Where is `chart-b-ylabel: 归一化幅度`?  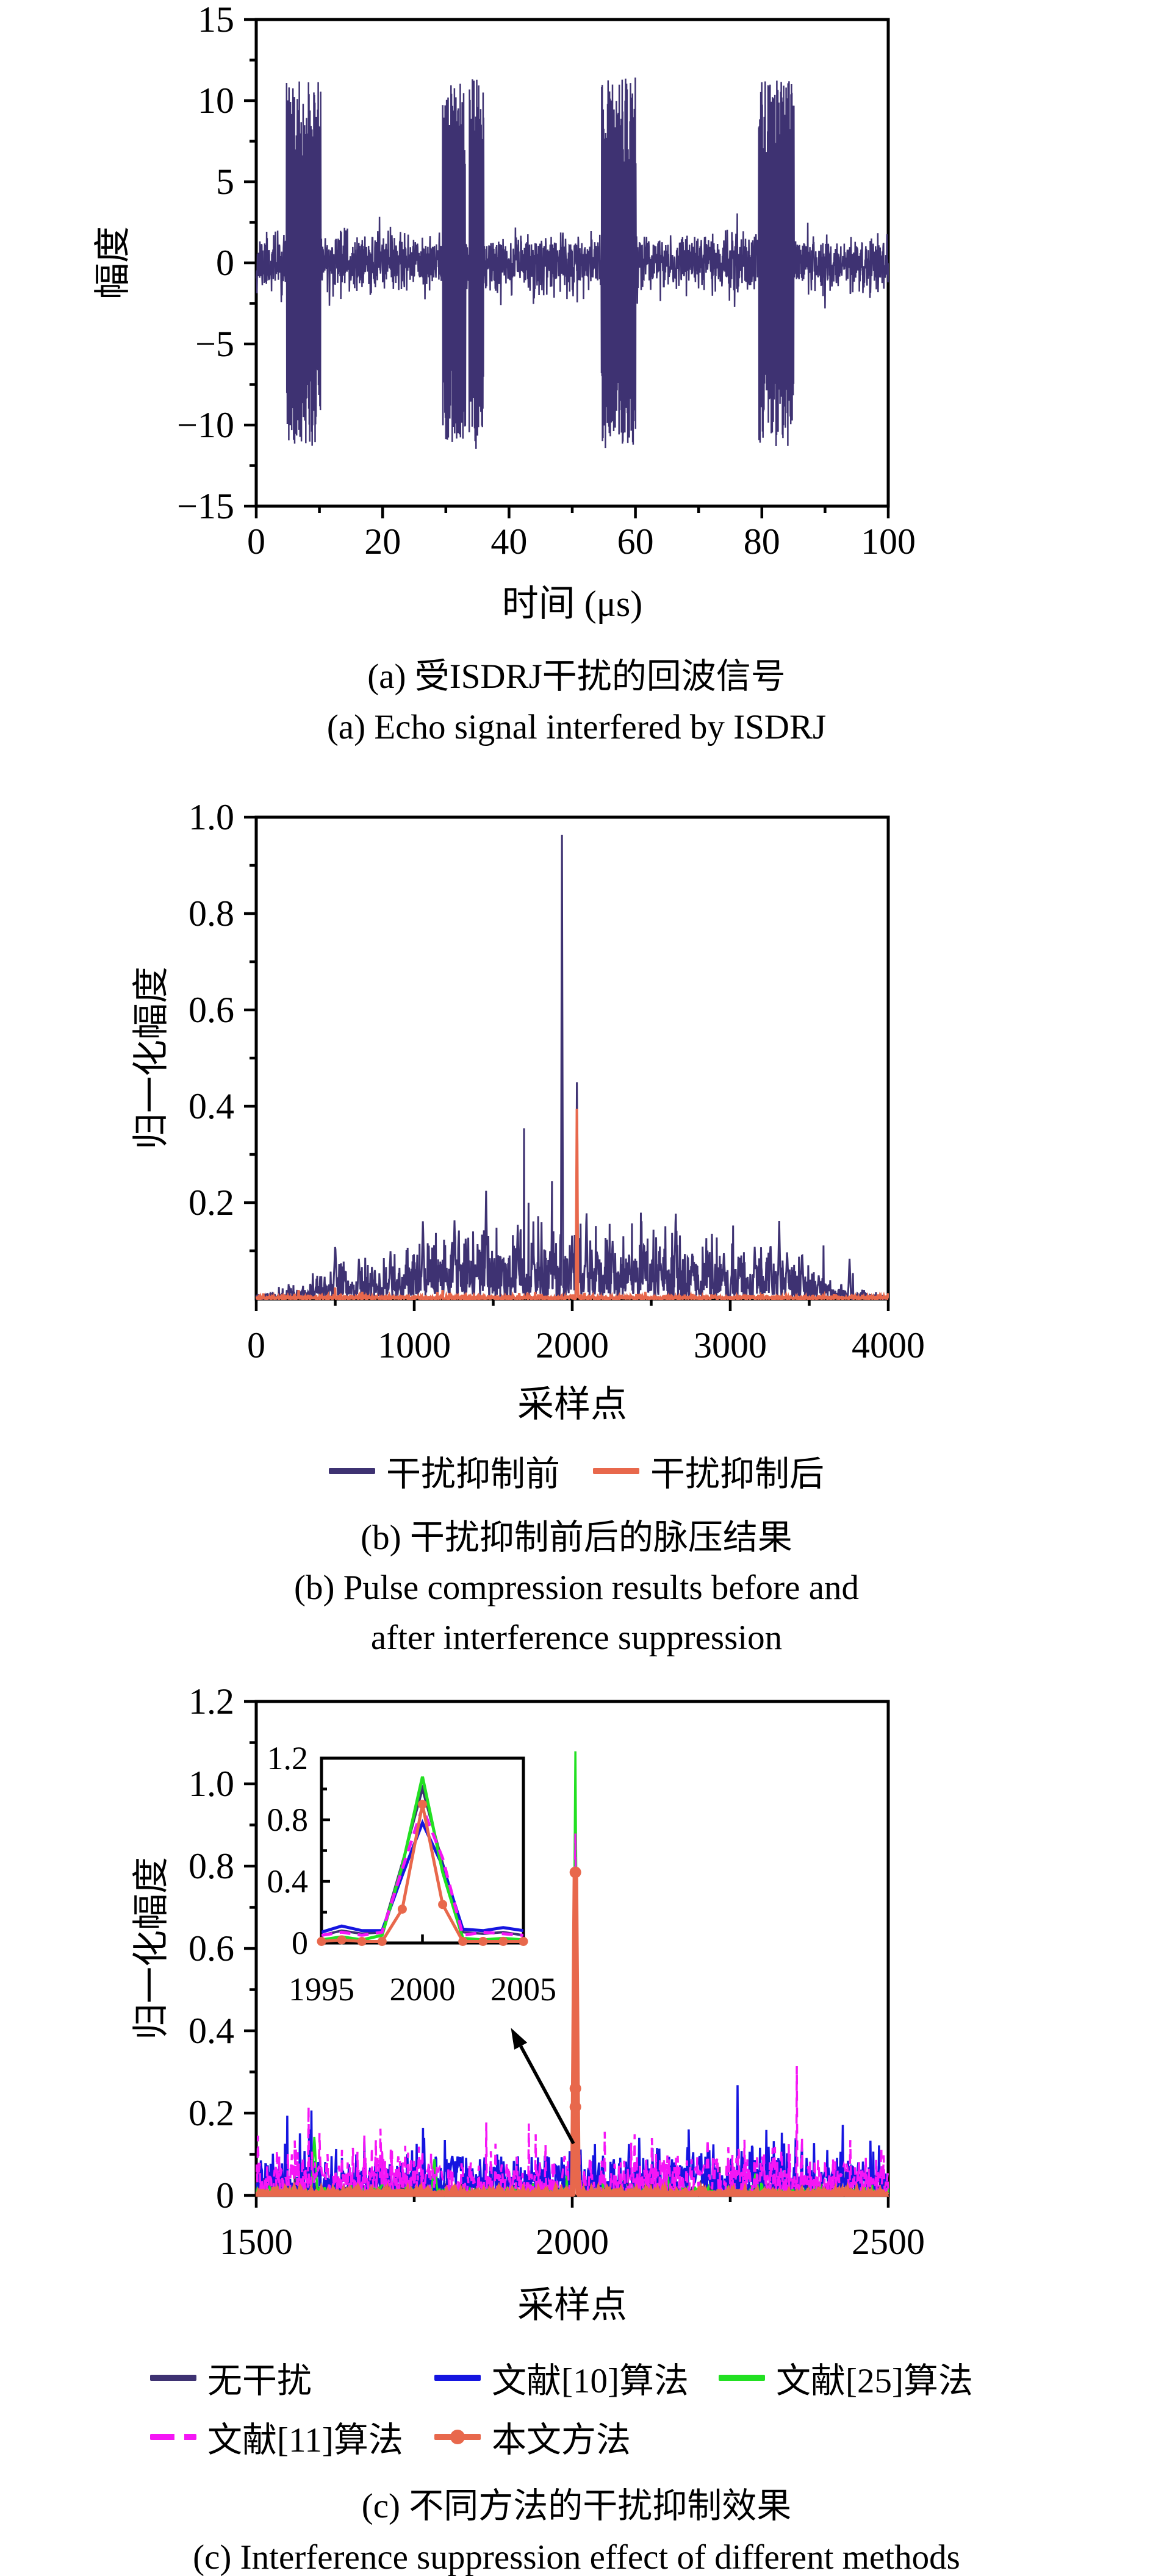
chart-b-ylabel: 归一化幅度 is located at coordinates (151, 1058).